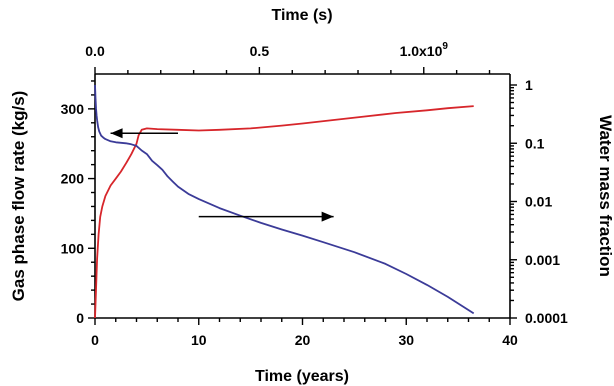 The width and height of the screenshot is (614, 386). I want to click on y-right-axis-title: Water mass fraction, so click(605, 196).